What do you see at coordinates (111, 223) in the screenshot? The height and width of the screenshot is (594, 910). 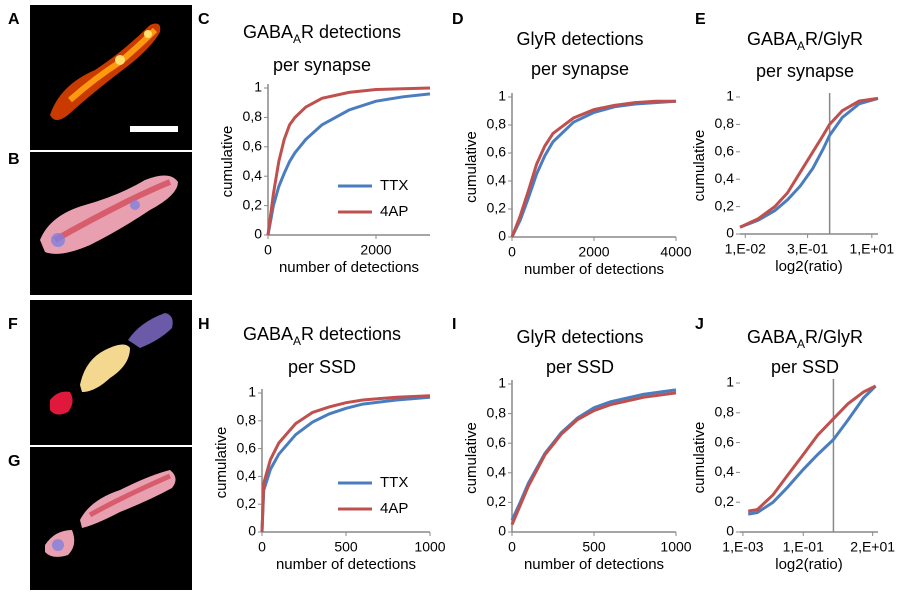 I see `image-b` at bounding box center [111, 223].